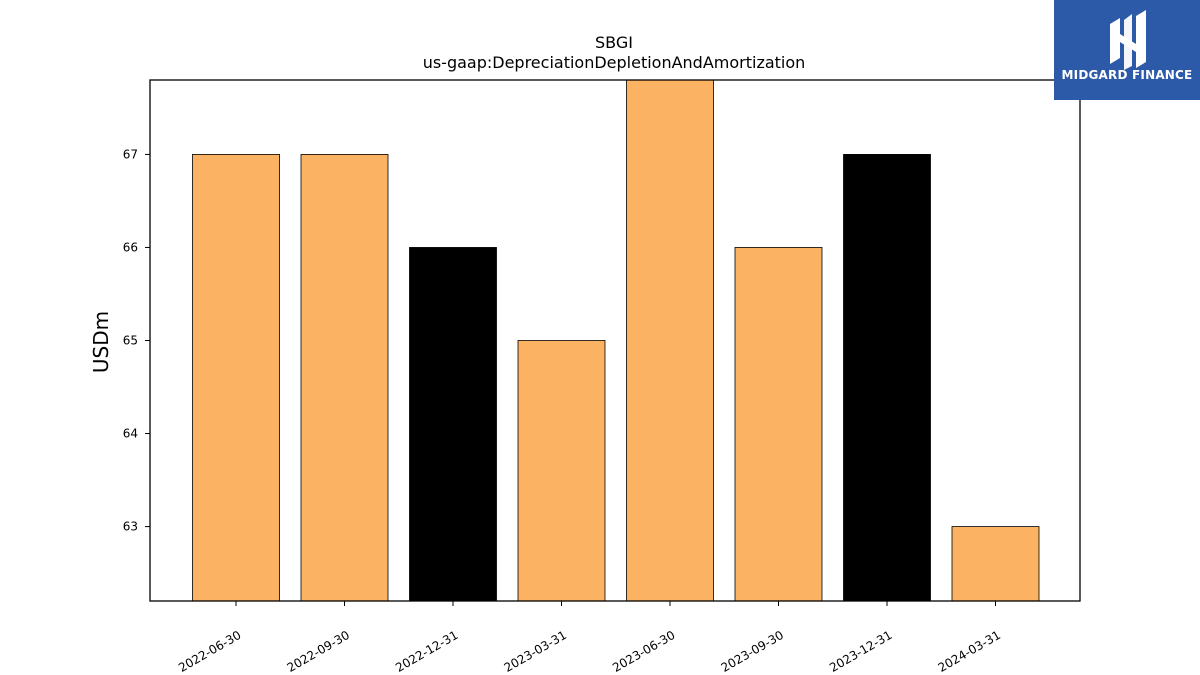  I want to click on x-tick-label: 2023-12-31, so click(860, 651).